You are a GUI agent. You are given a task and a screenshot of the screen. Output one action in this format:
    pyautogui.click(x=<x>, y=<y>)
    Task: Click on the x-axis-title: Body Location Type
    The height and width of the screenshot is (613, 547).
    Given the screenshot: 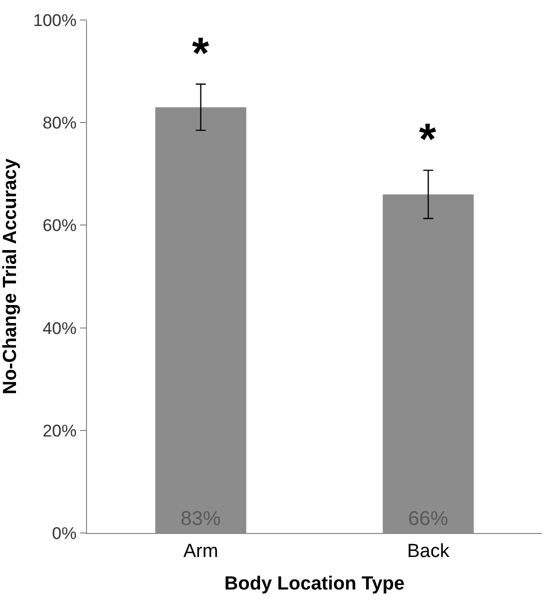 What is the action you would take?
    pyautogui.click(x=314, y=584)
    